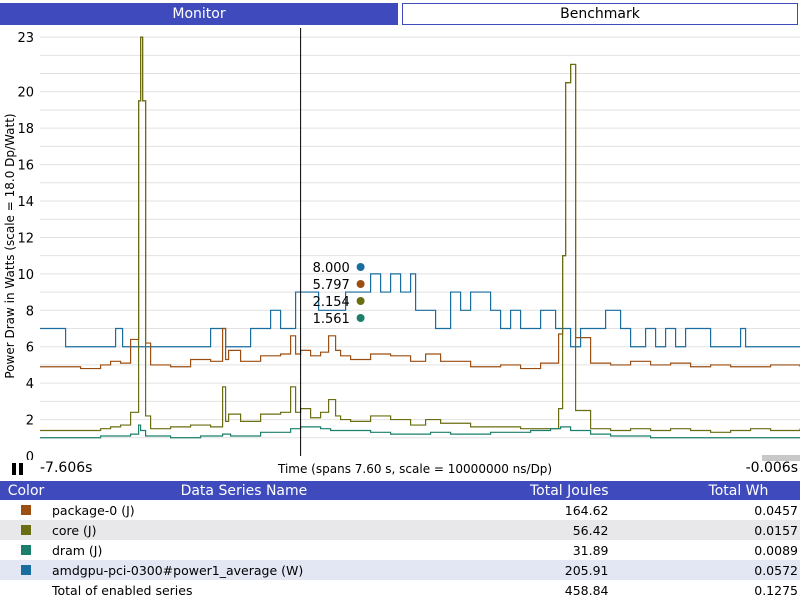 Image resolution: width=800 pixels, height=600 pixels. I want to click on y-tick-label: 6, so click(30, 348).